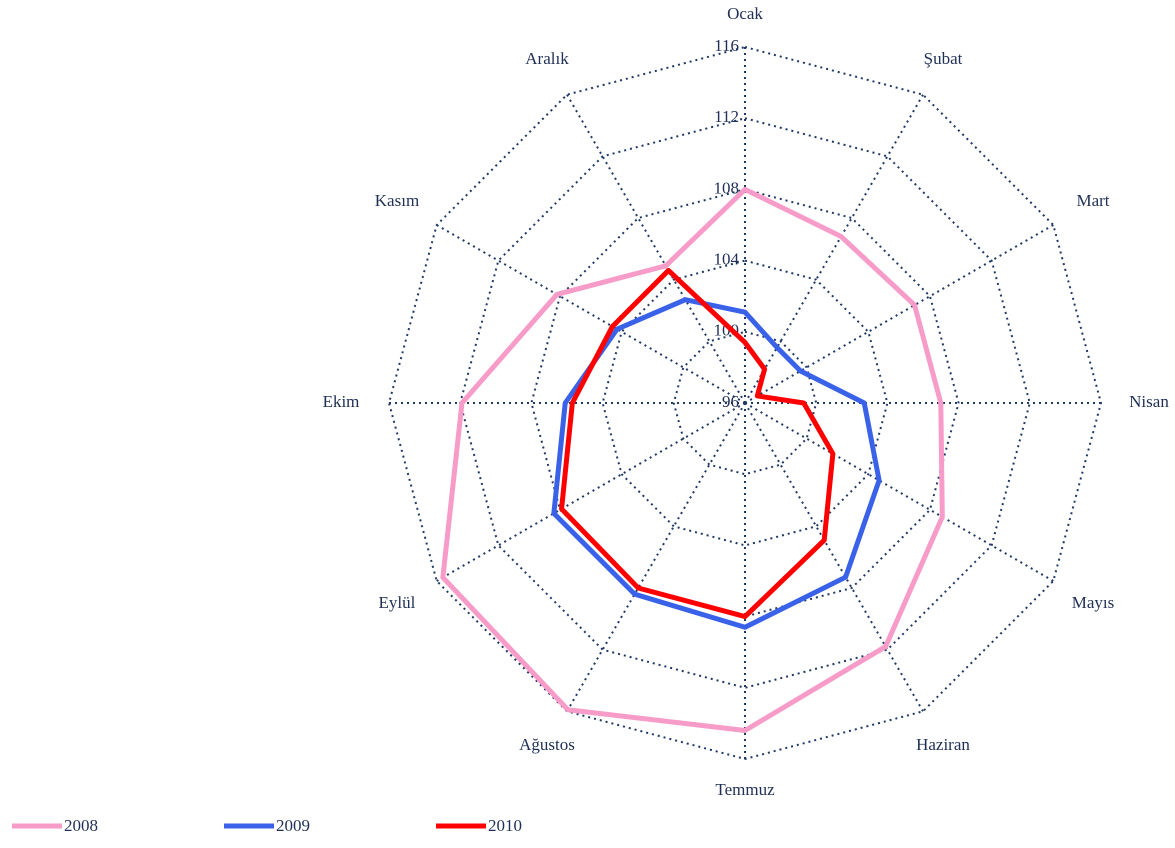 The image size is (1175, 848). What do you see at coordinates (943, 744) in the screenshot?
I see `category-label: Haziran` at bounding box center [943, 744].